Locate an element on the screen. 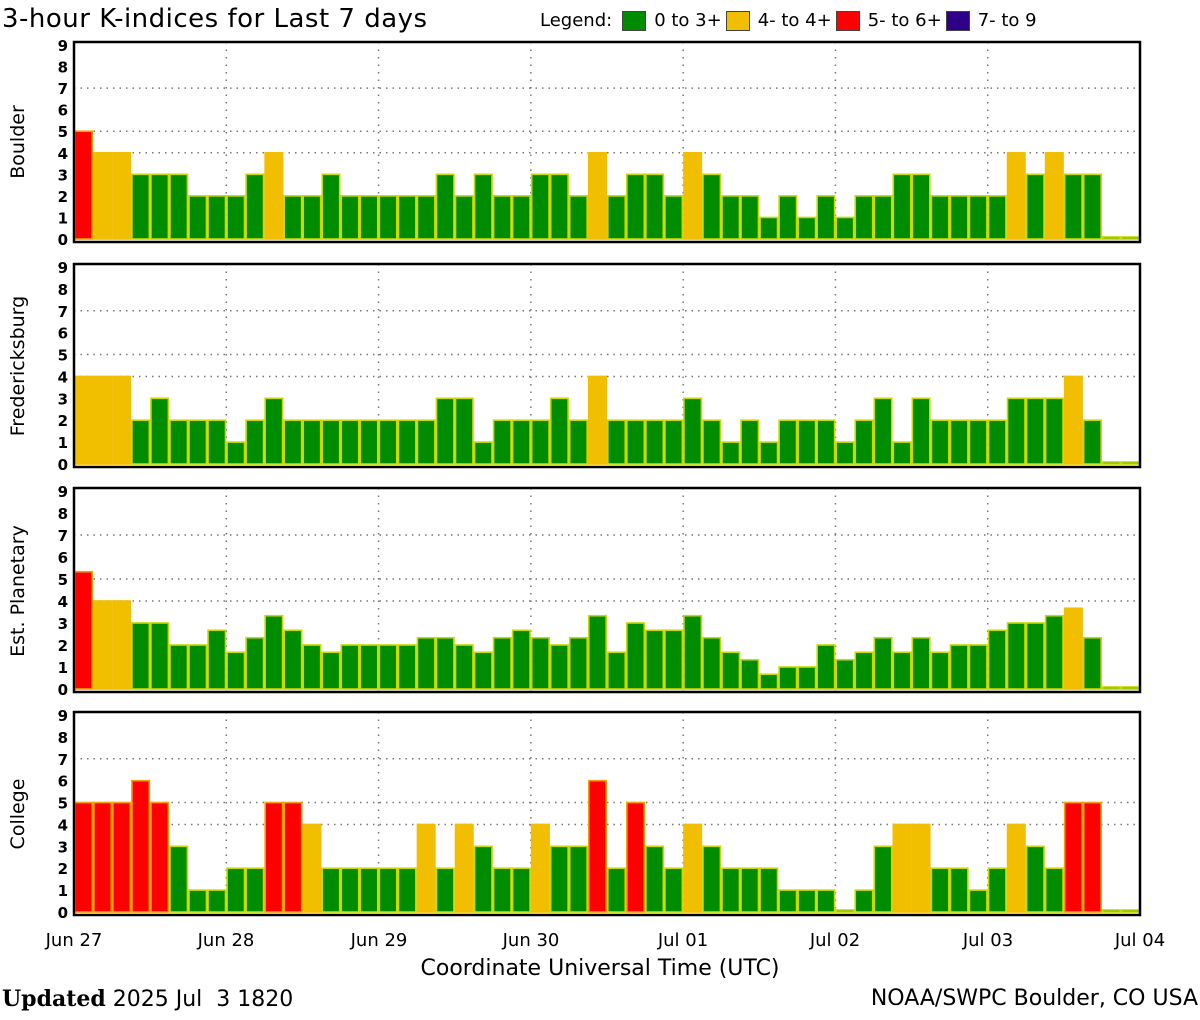  legend-item-purple: 7- to 9 is located at coordinates (991, 20).